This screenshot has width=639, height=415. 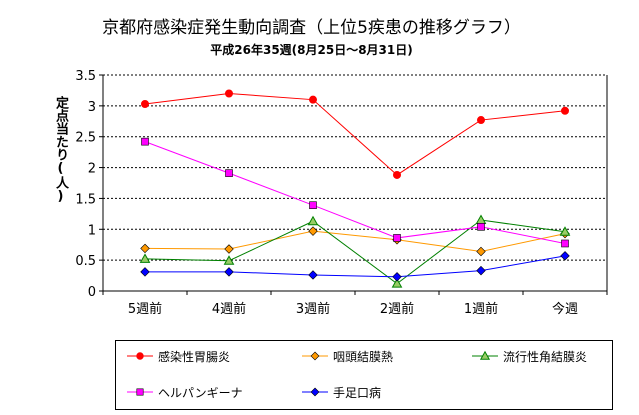 I want to click on legend-item: 手足口病, so click(x=341, y=392).